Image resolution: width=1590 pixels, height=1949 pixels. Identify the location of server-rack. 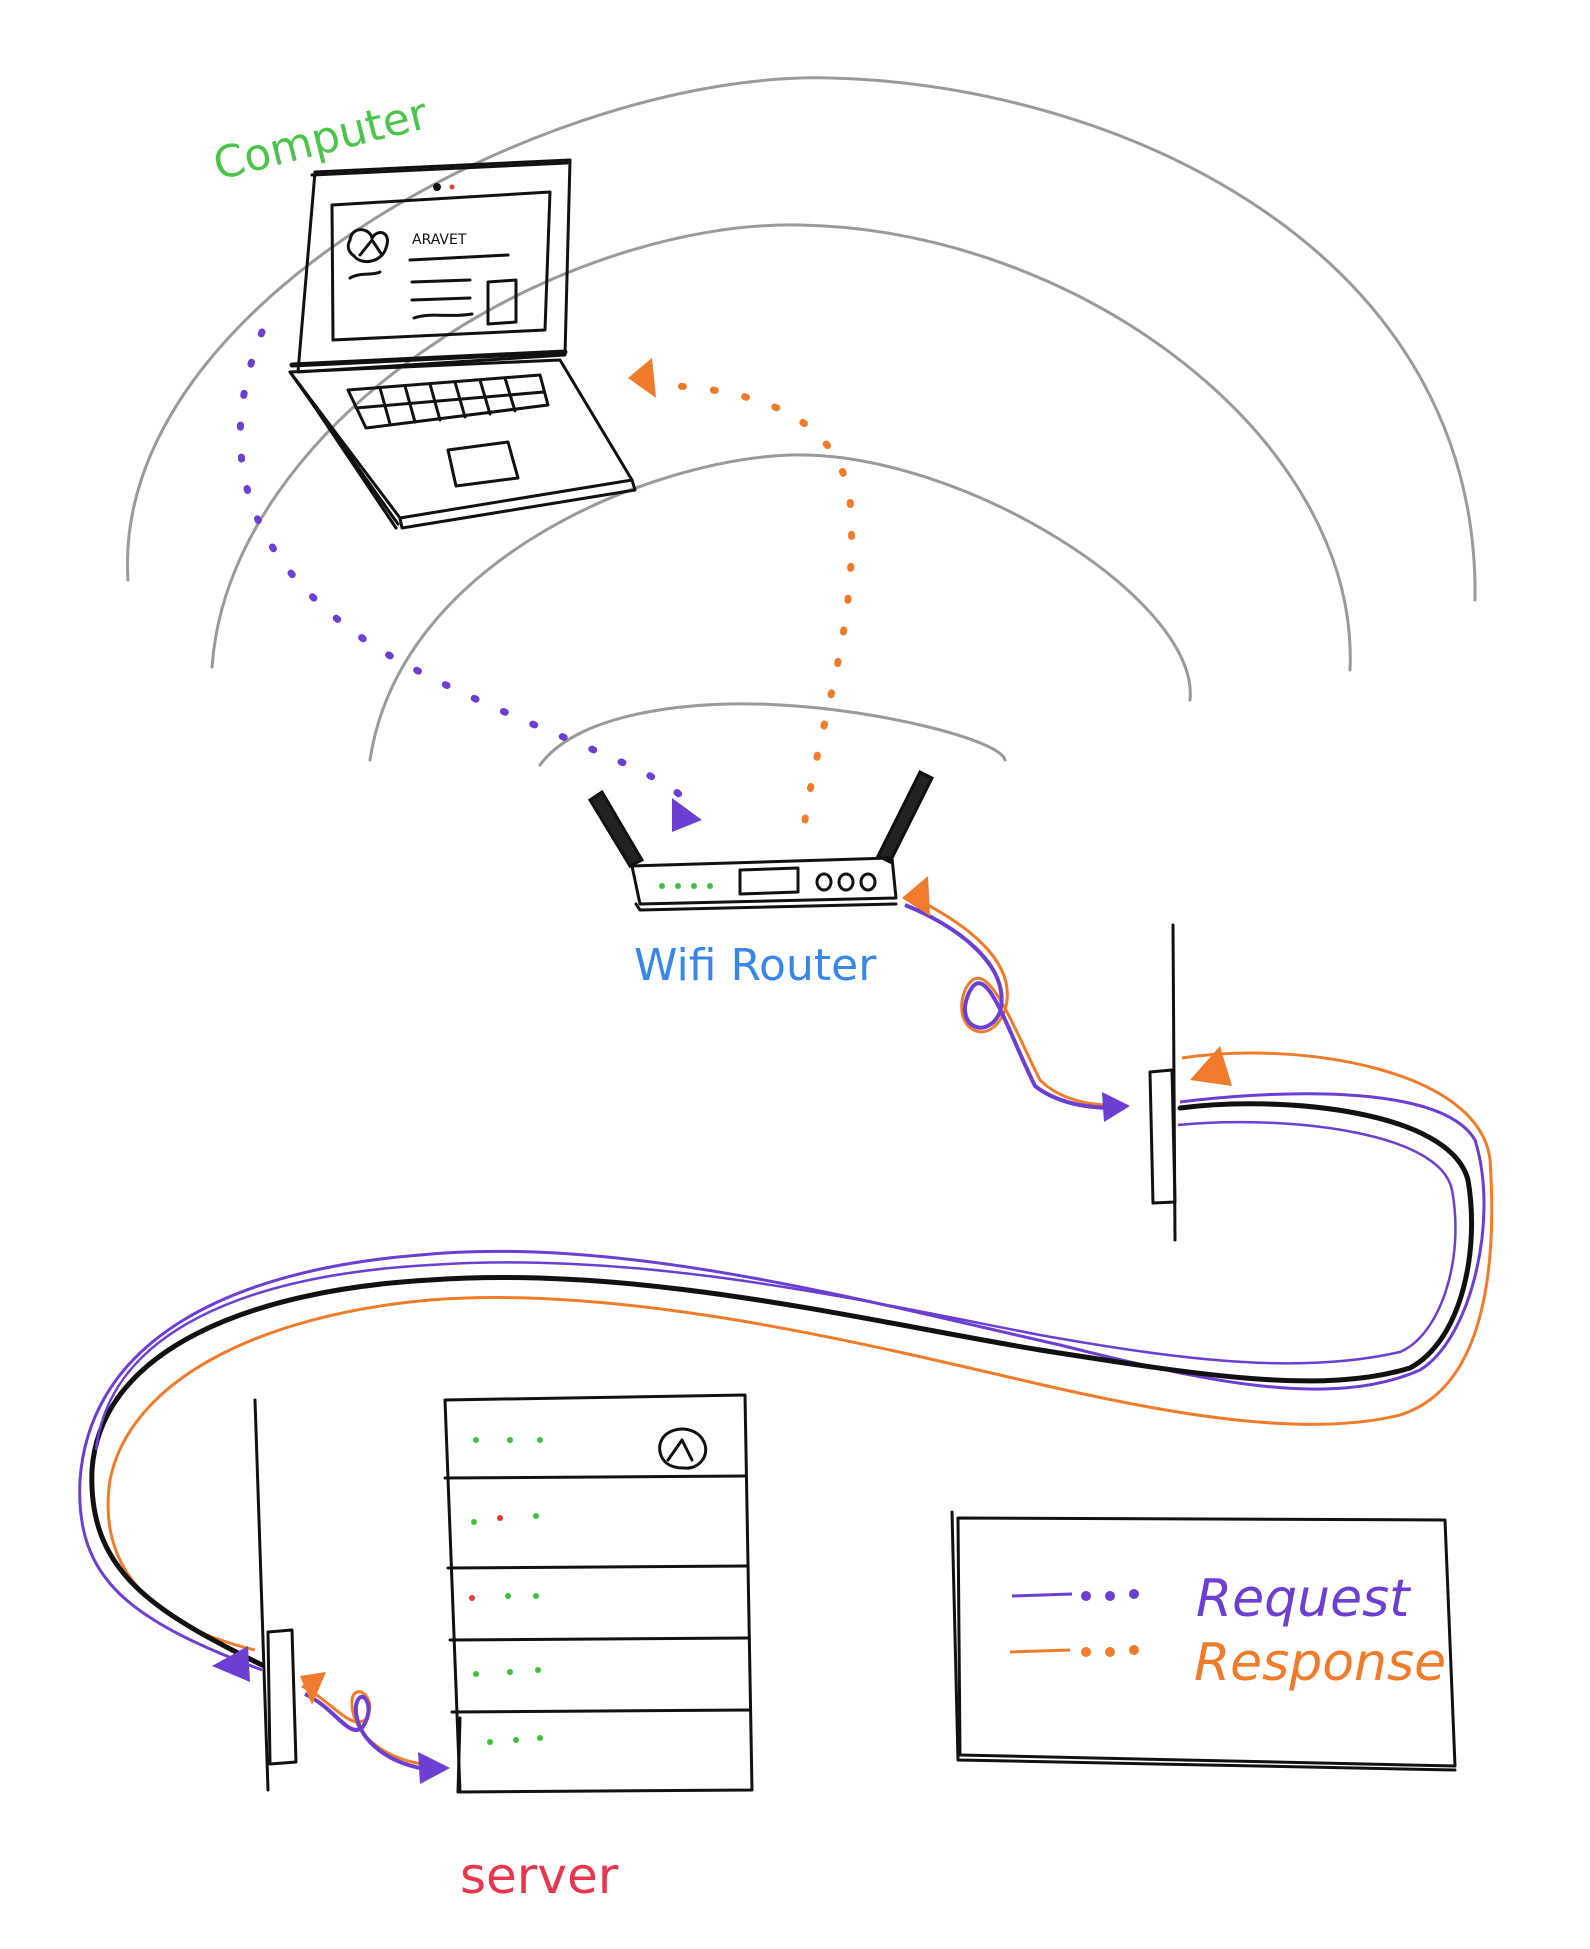
(598, 1593).